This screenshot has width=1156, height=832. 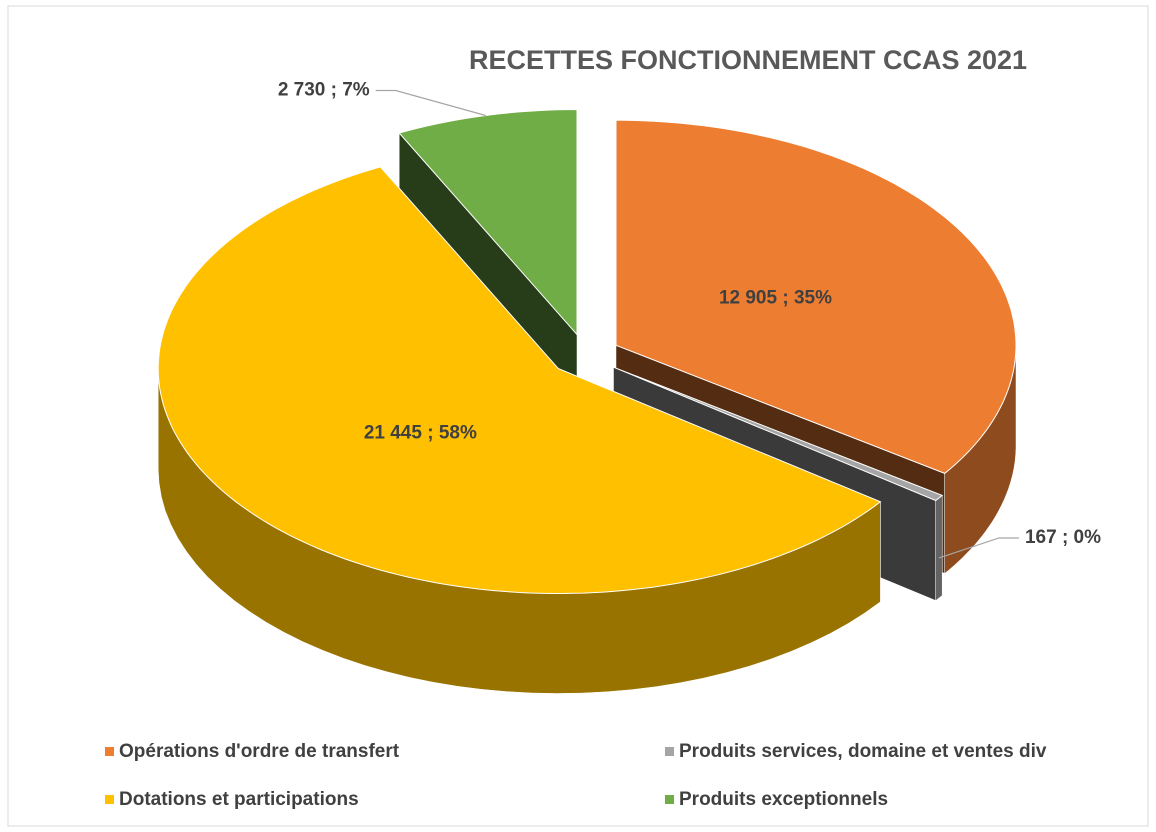 What do you see at coordinates (748, 60) in the screenshot?
I see `chart-title: RECETTES FONCTIONNEMENT CCAS 2021` at bounding box center [748, 60].